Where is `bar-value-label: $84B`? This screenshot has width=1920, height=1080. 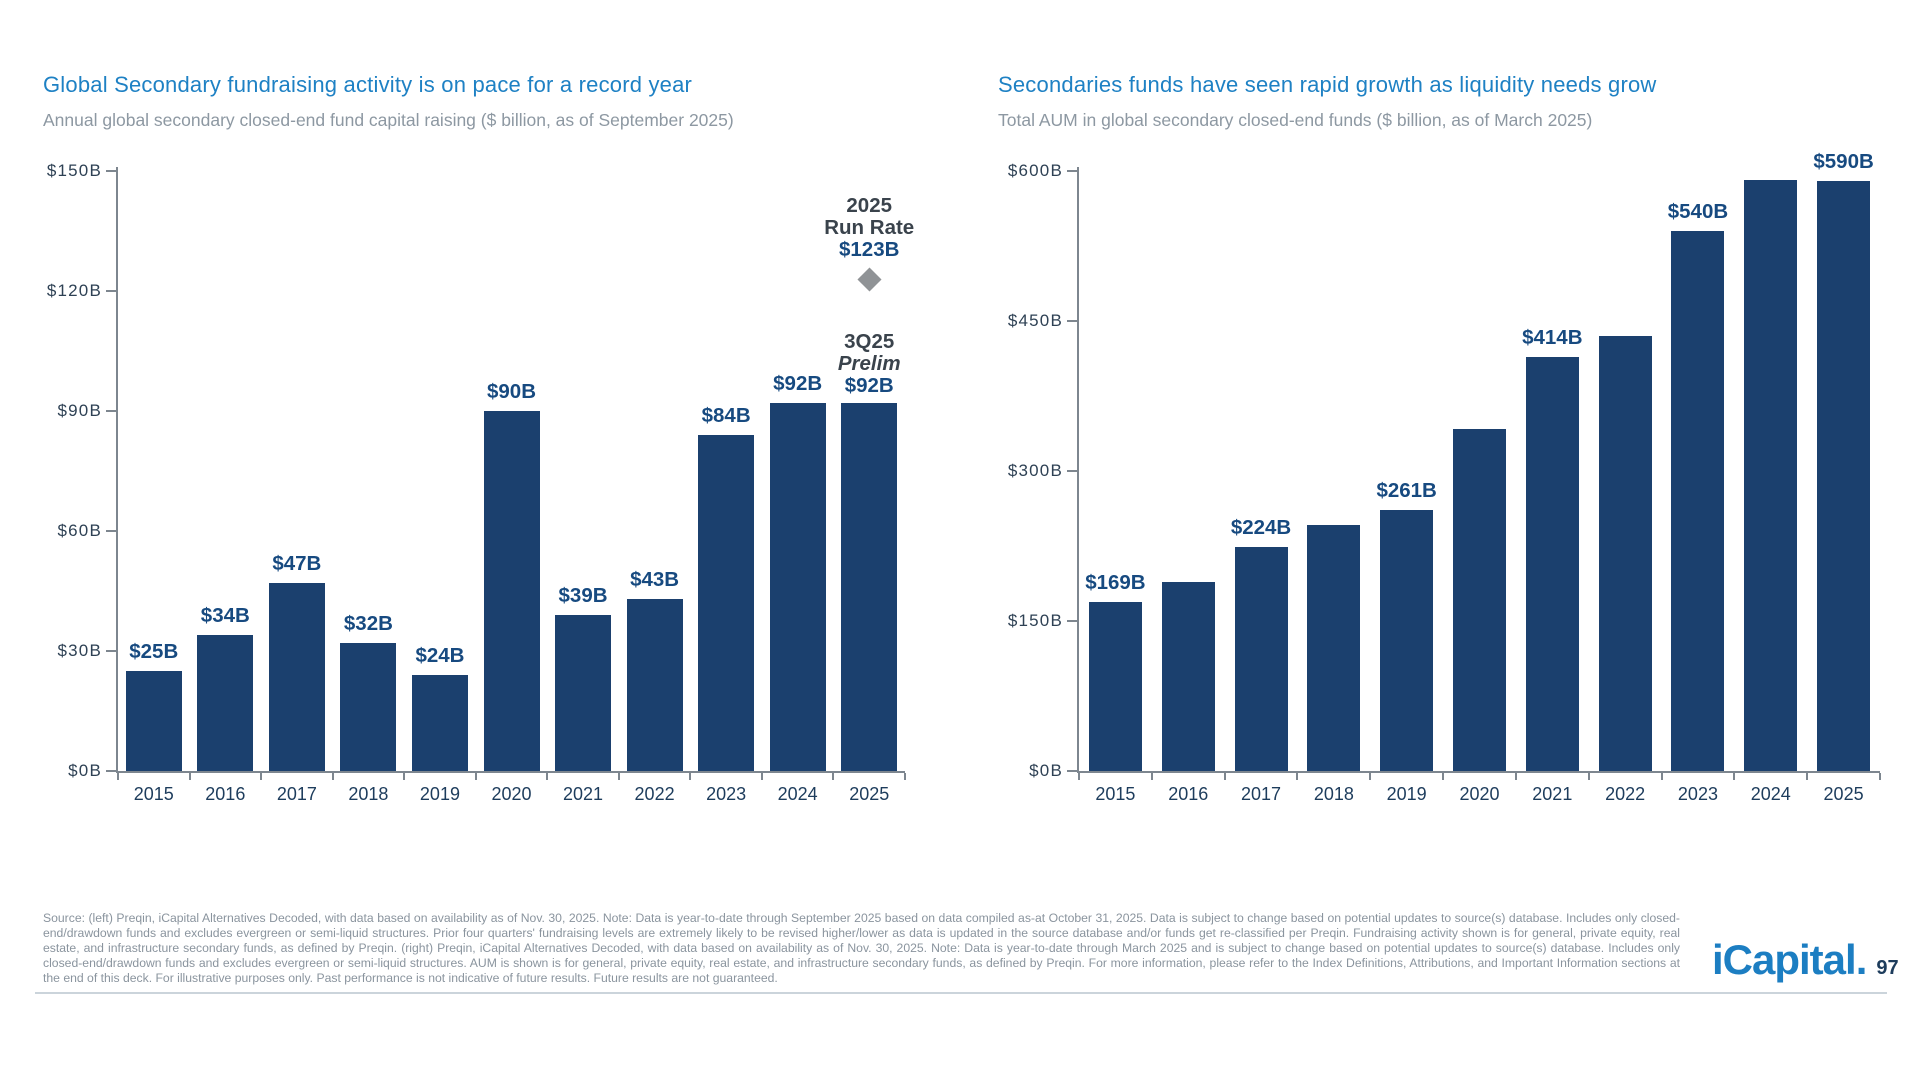 bar-value-label: $84B is located at coordinates (726, 415).